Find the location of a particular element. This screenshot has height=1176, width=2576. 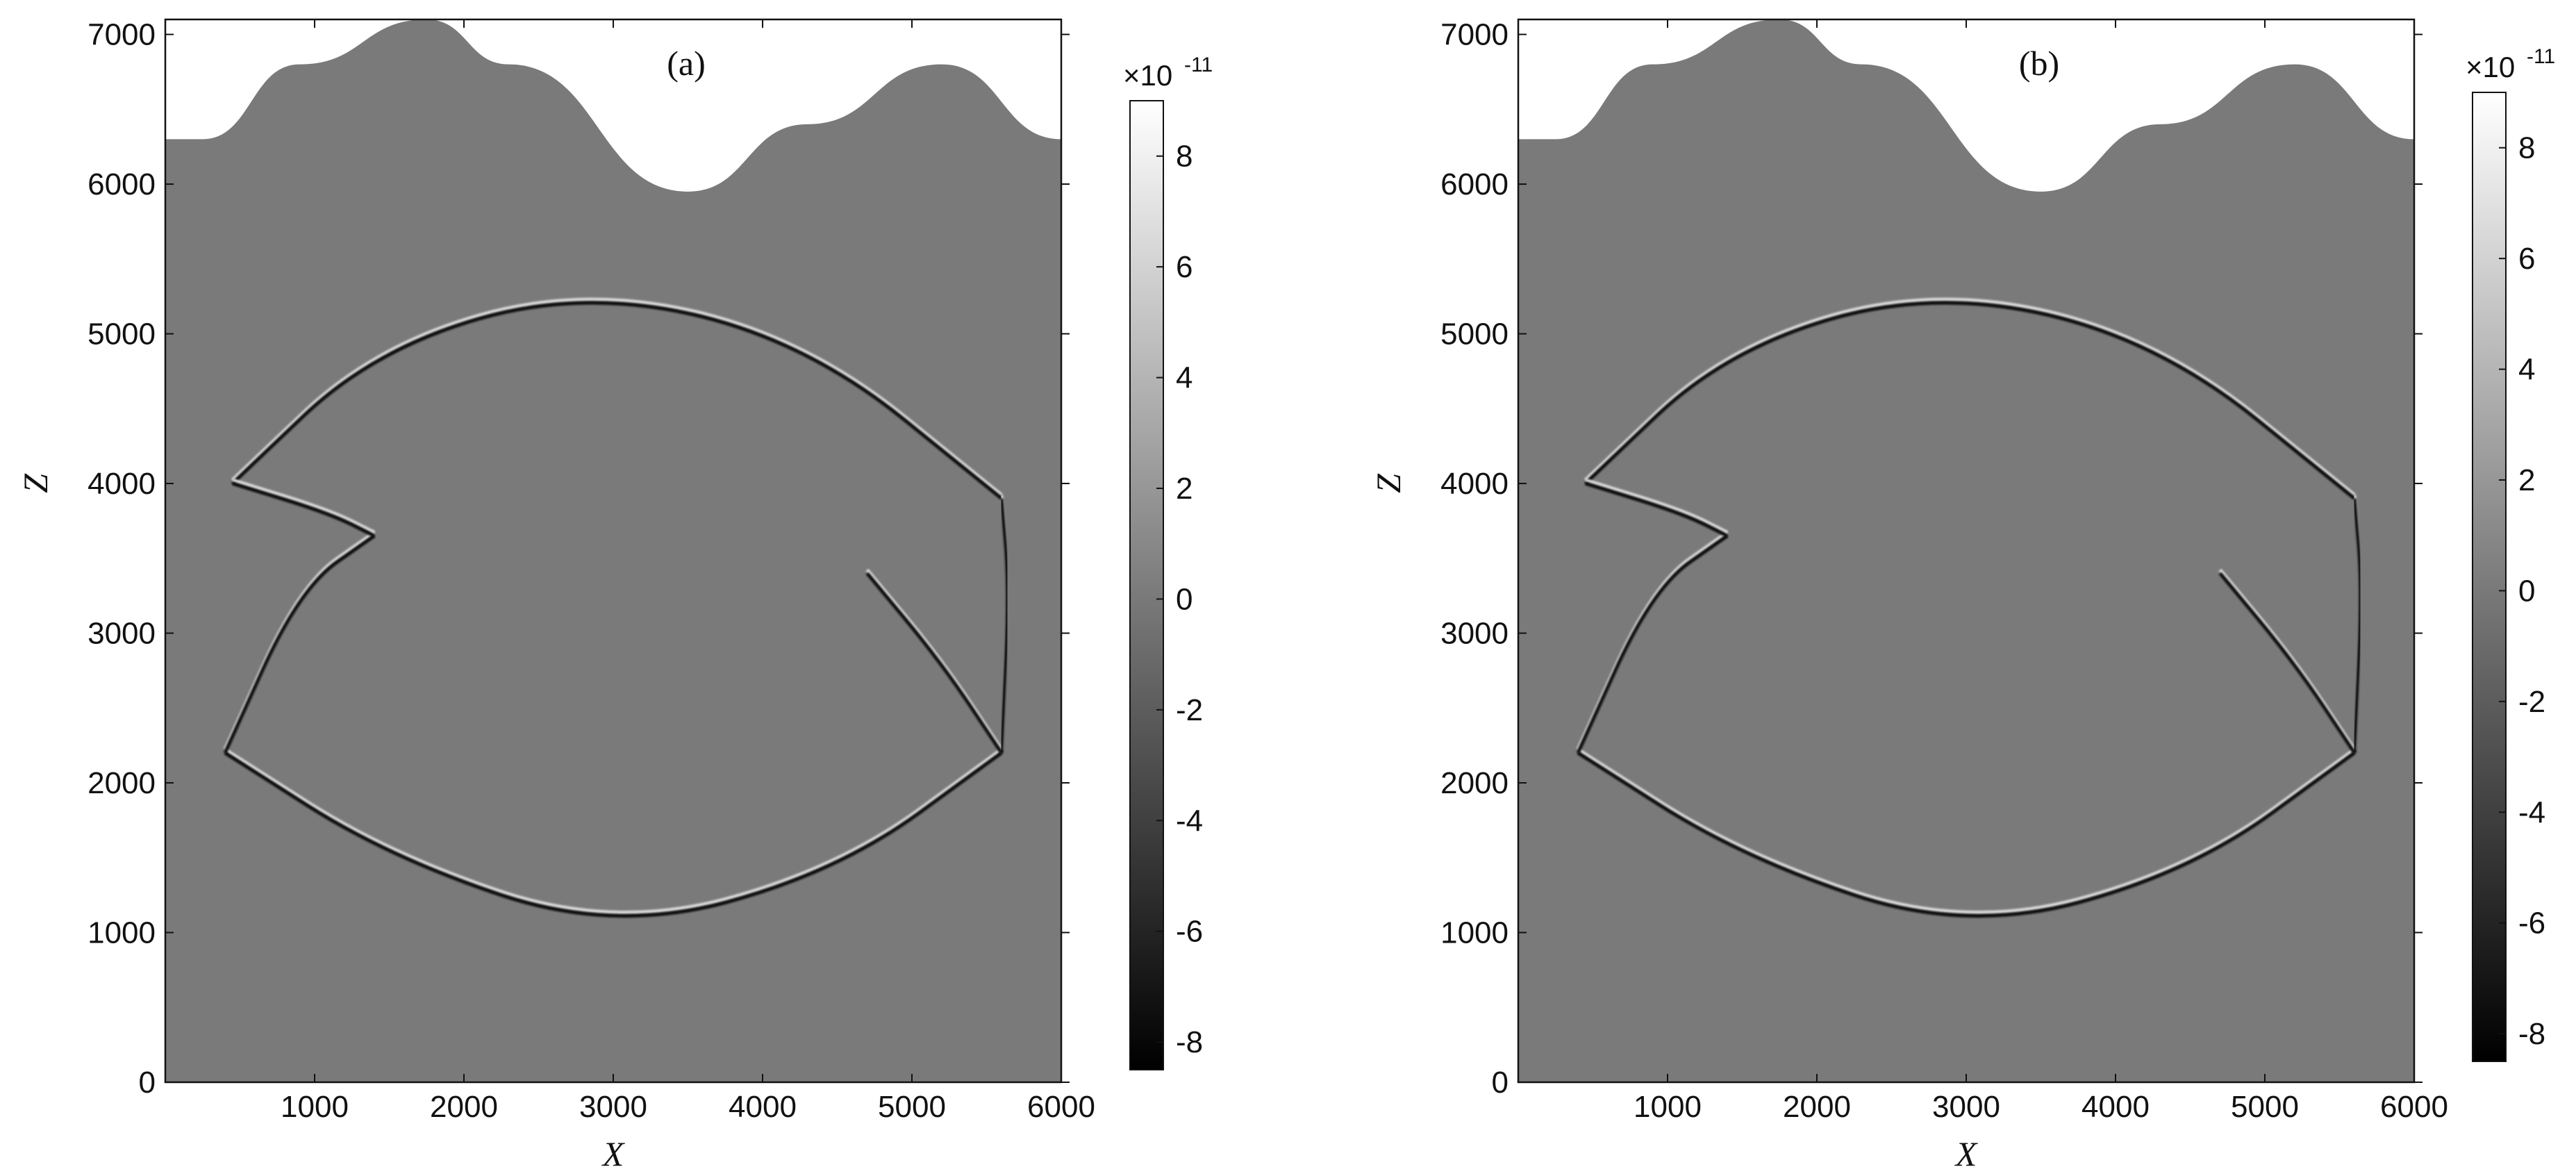

panel-label: (b) is located at coordinates (2039, 63).